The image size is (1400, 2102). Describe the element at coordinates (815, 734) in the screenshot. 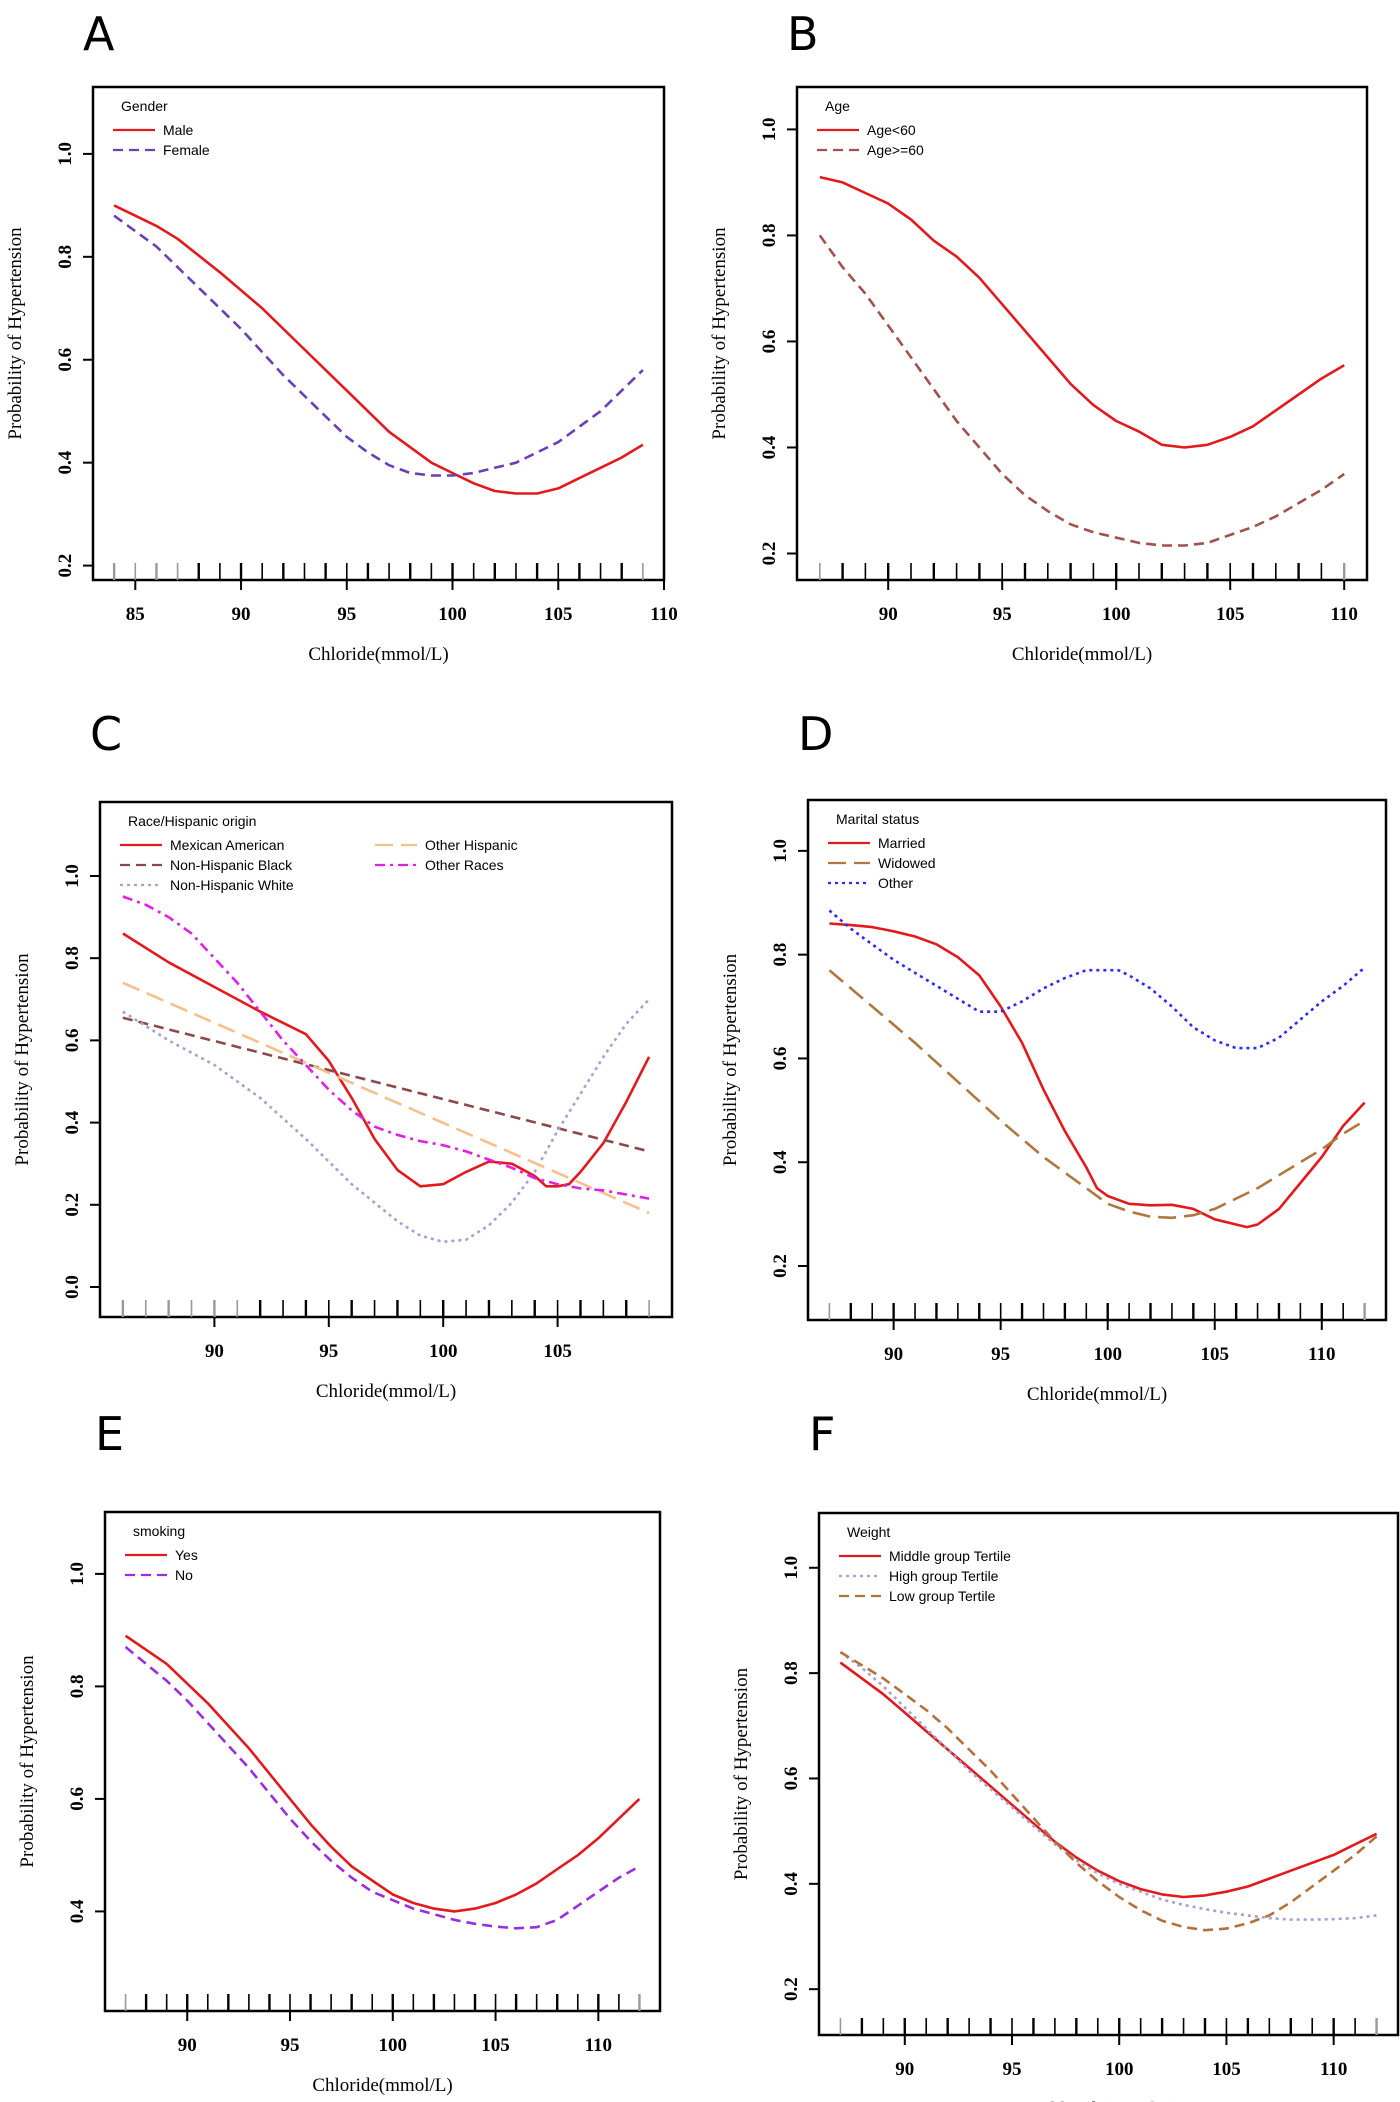

I see `panel-letter: D` at that location.